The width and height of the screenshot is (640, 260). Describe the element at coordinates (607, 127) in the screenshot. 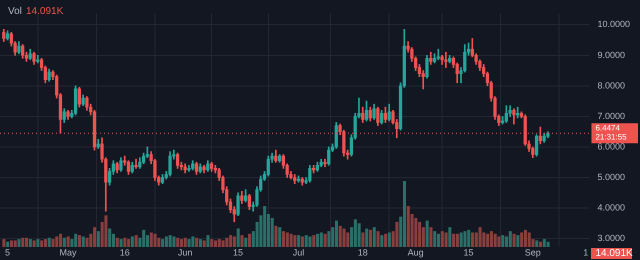

I see `ref-line-label: 6.4474` at that location.